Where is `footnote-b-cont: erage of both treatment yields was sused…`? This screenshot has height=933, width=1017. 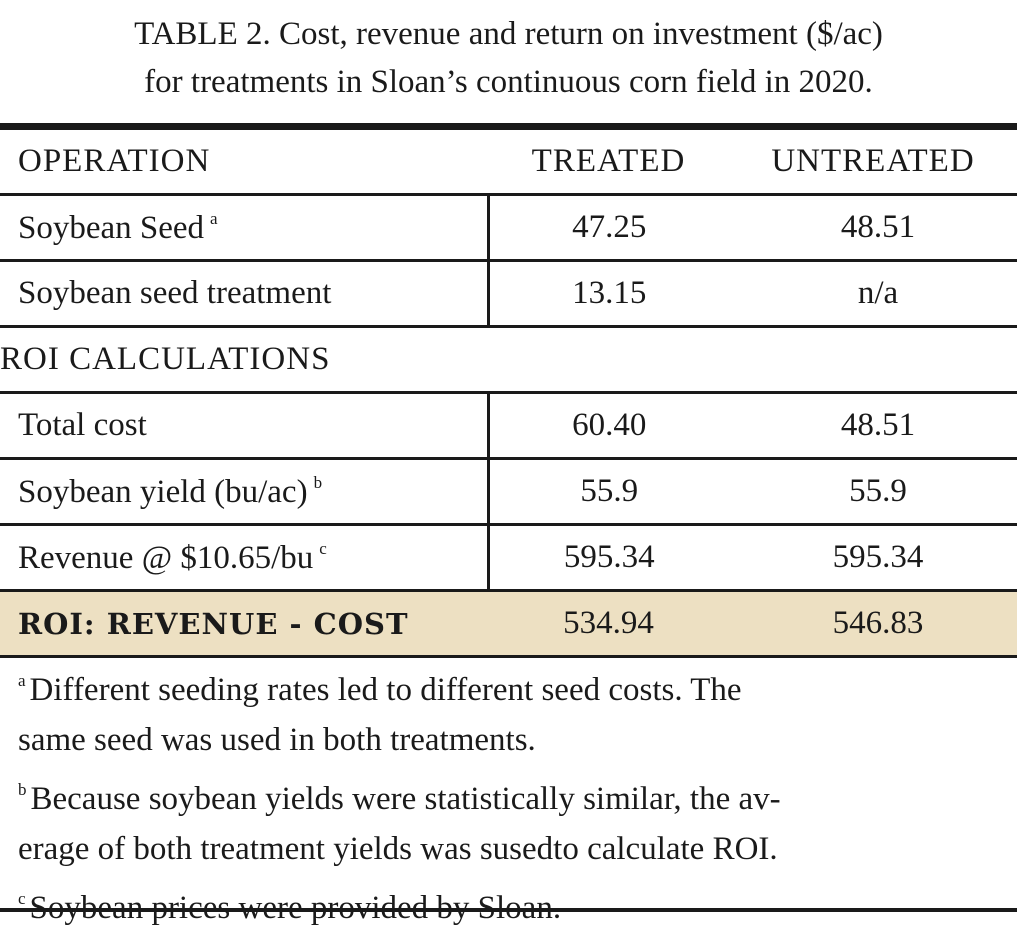 footnote-b-cont: erage of both treatment yields was sused… is located at coordinates (398, 849).